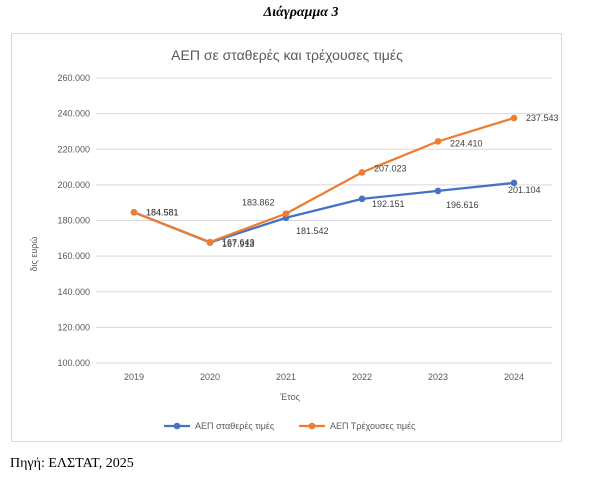 This screenshot has width=602, height=480. I want to click on y-tick-label: 140.000, so click(73, 292).